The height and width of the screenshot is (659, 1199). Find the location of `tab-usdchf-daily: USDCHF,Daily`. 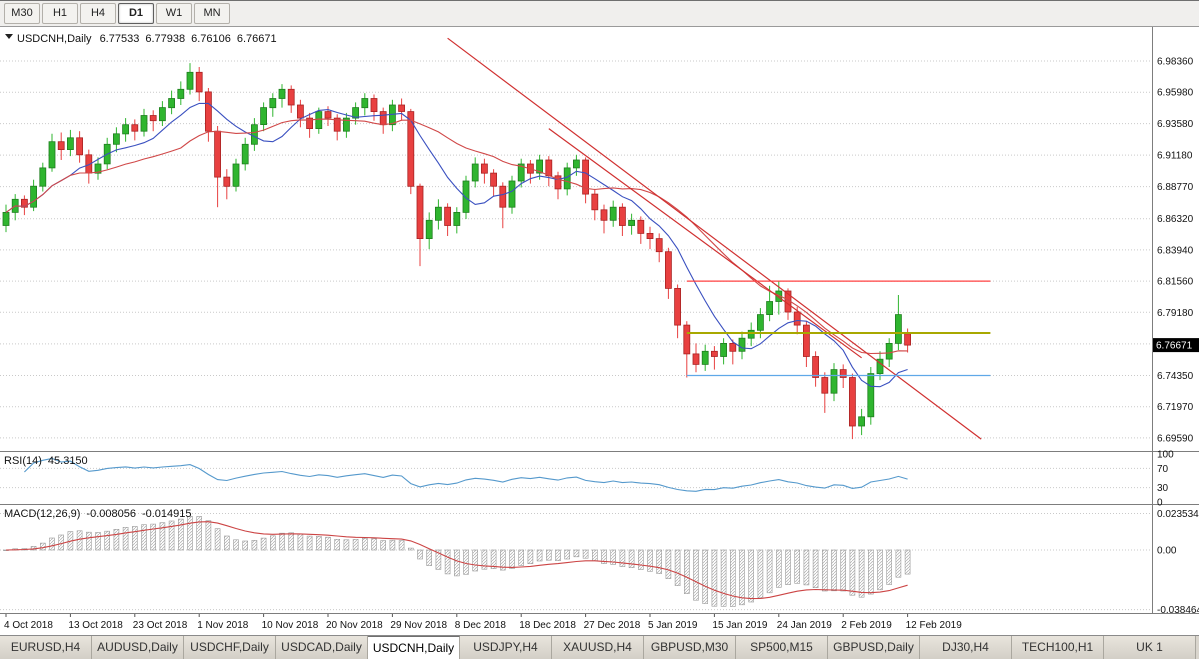

tab-usdchf-daily: USDCHF,Daily is located at coordinates (230, 647).